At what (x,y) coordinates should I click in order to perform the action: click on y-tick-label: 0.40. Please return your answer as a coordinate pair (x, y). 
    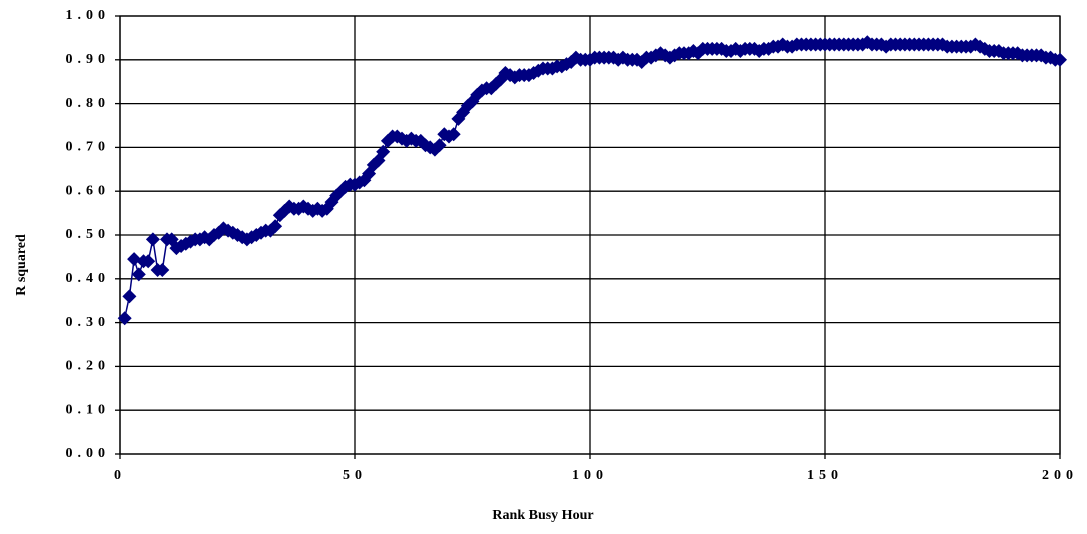
    Looking at the image, I should click on (88, 278).